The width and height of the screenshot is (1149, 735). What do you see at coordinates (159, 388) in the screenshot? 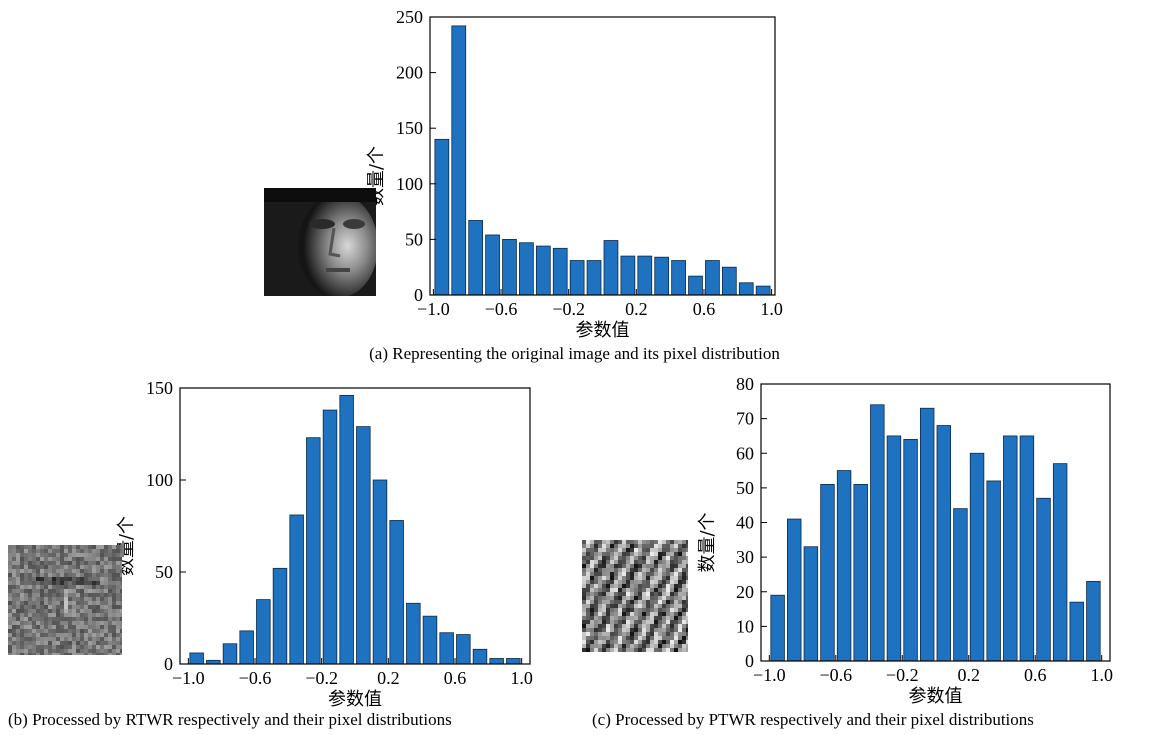
I see `y-tick-label-b-3: 150` at bounding box center [159, 388].